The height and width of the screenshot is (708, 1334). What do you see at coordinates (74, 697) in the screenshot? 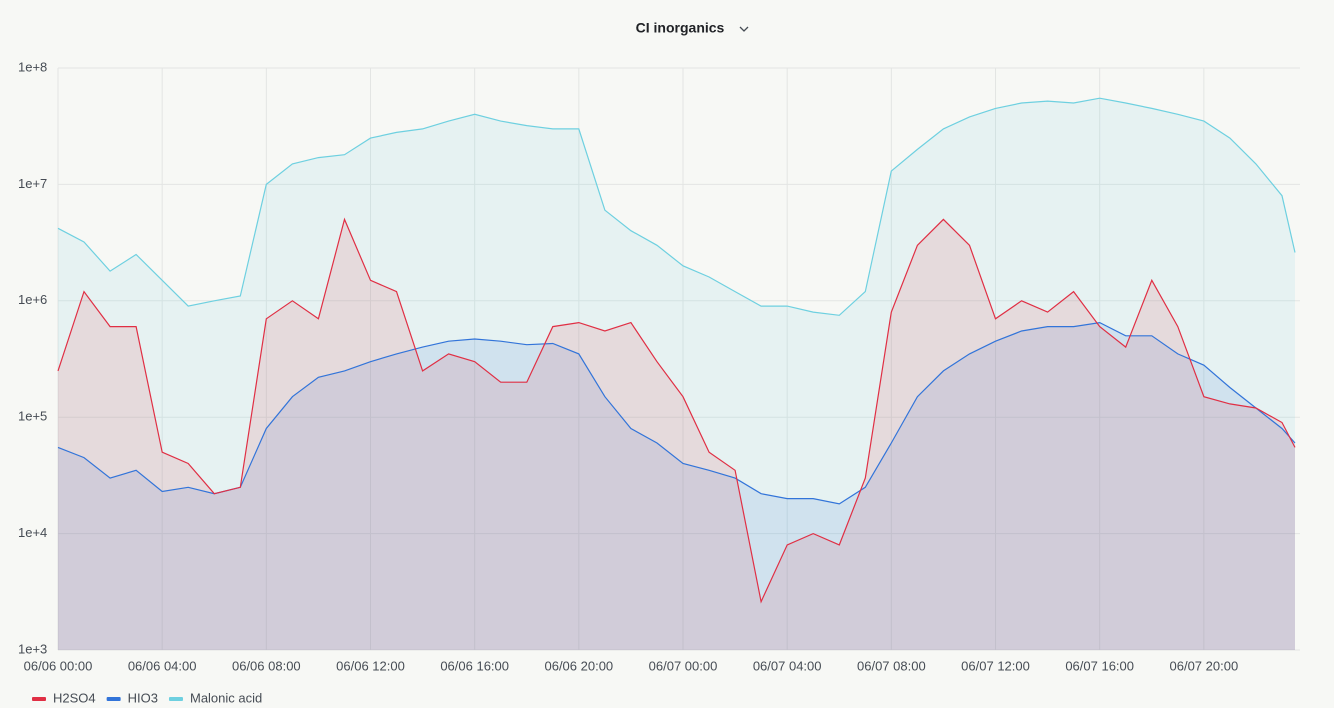
I see `legend-label: H2SO4` at bounding box center [74, 697].